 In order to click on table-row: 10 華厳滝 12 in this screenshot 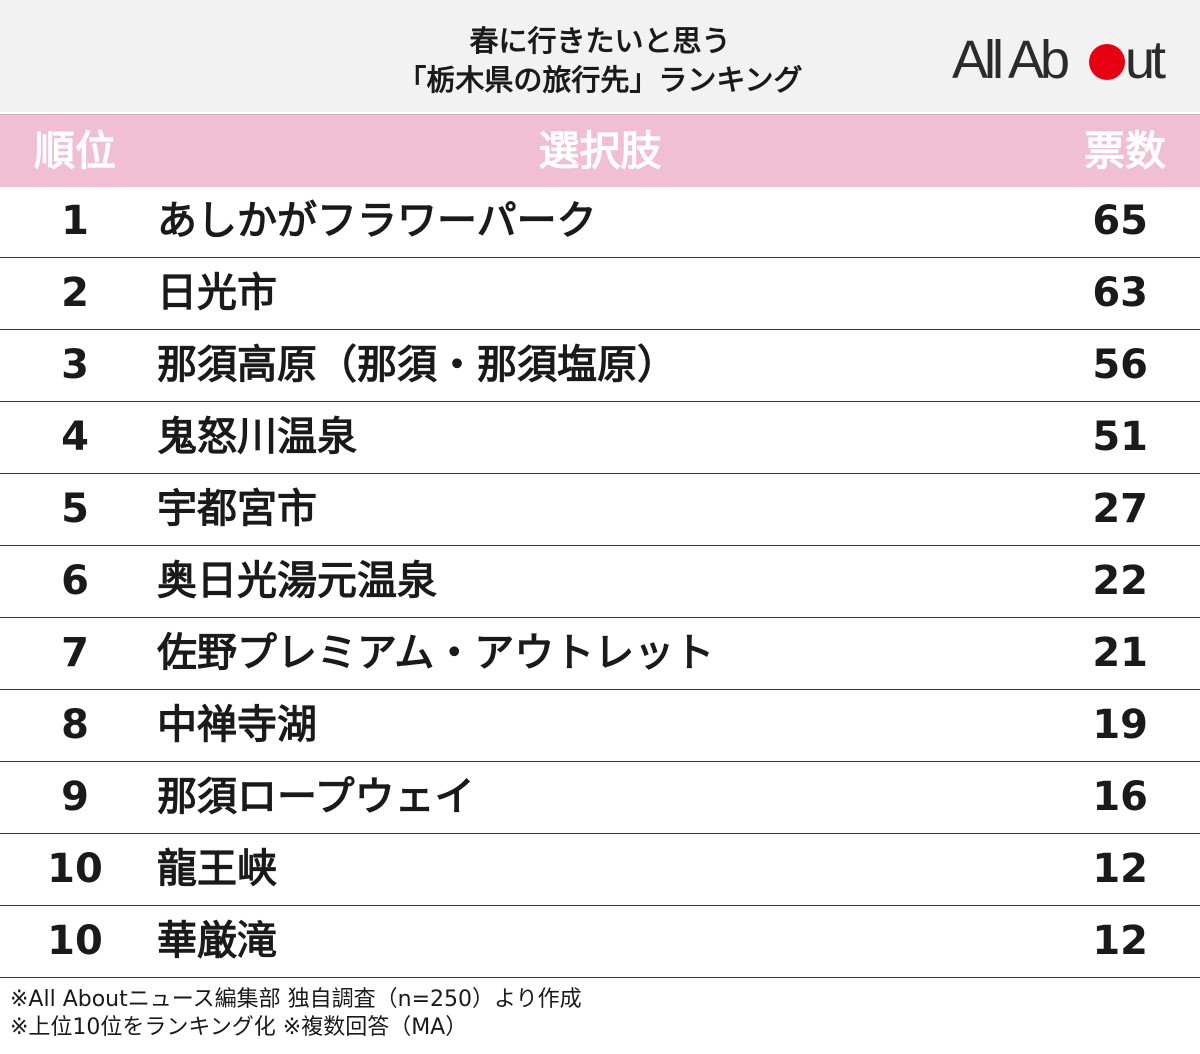, I will do `click(600, 942)`.